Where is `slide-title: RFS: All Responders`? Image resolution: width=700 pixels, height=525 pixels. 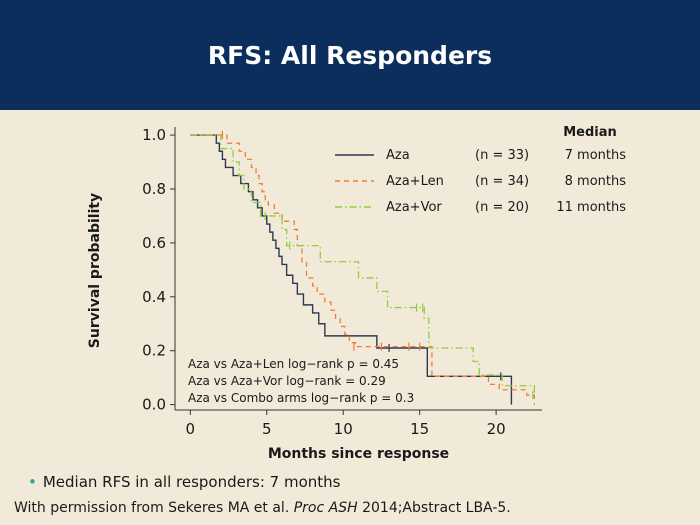
slide-title: RFS: All Responders is located at coordinates (350, 55).